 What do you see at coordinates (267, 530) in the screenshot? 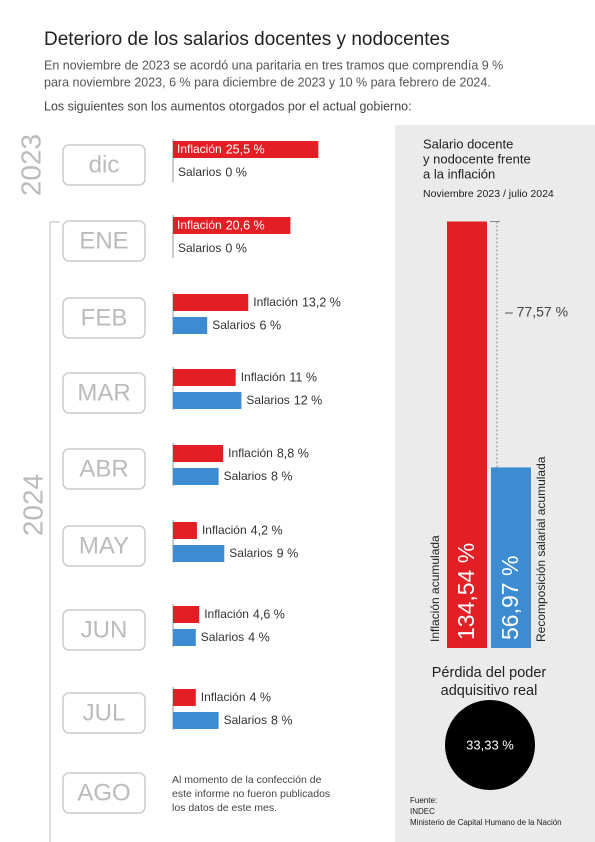
I see `value-label: 4,2 %` at bounding box center [267, 530].